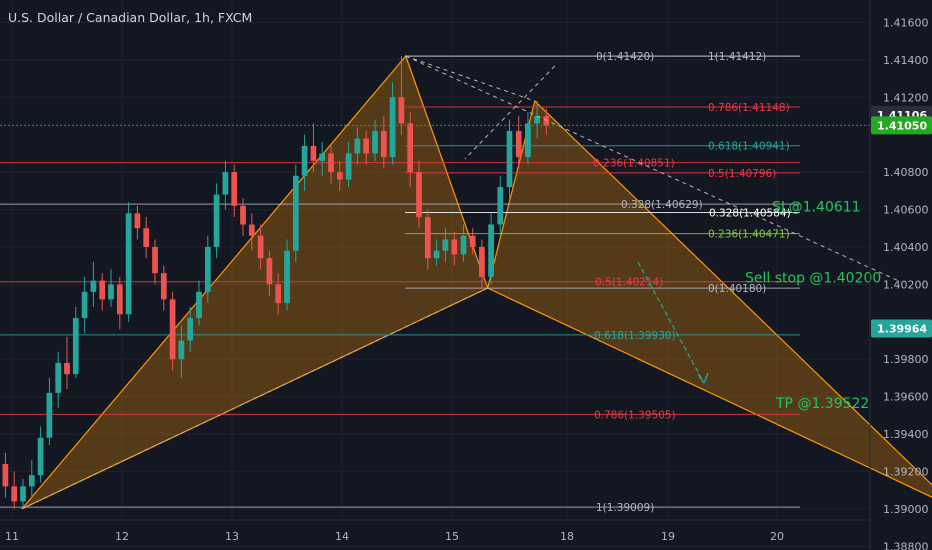 Image resolution: width=932 pixels, height=550 pixels. Describe the element at coordinates (635, 336) in the screenshot. I see `fib-level-label: 0.618(1.39930)` at that location.